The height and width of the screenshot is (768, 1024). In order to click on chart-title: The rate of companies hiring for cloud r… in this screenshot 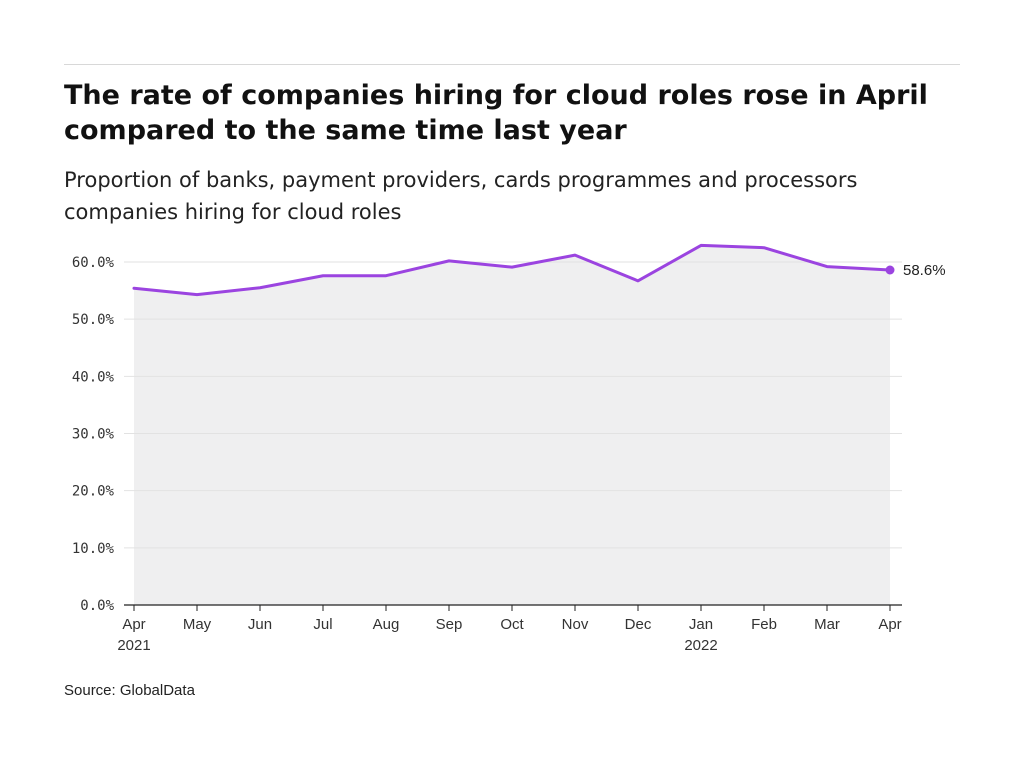, I will do `click(496, 113)`.